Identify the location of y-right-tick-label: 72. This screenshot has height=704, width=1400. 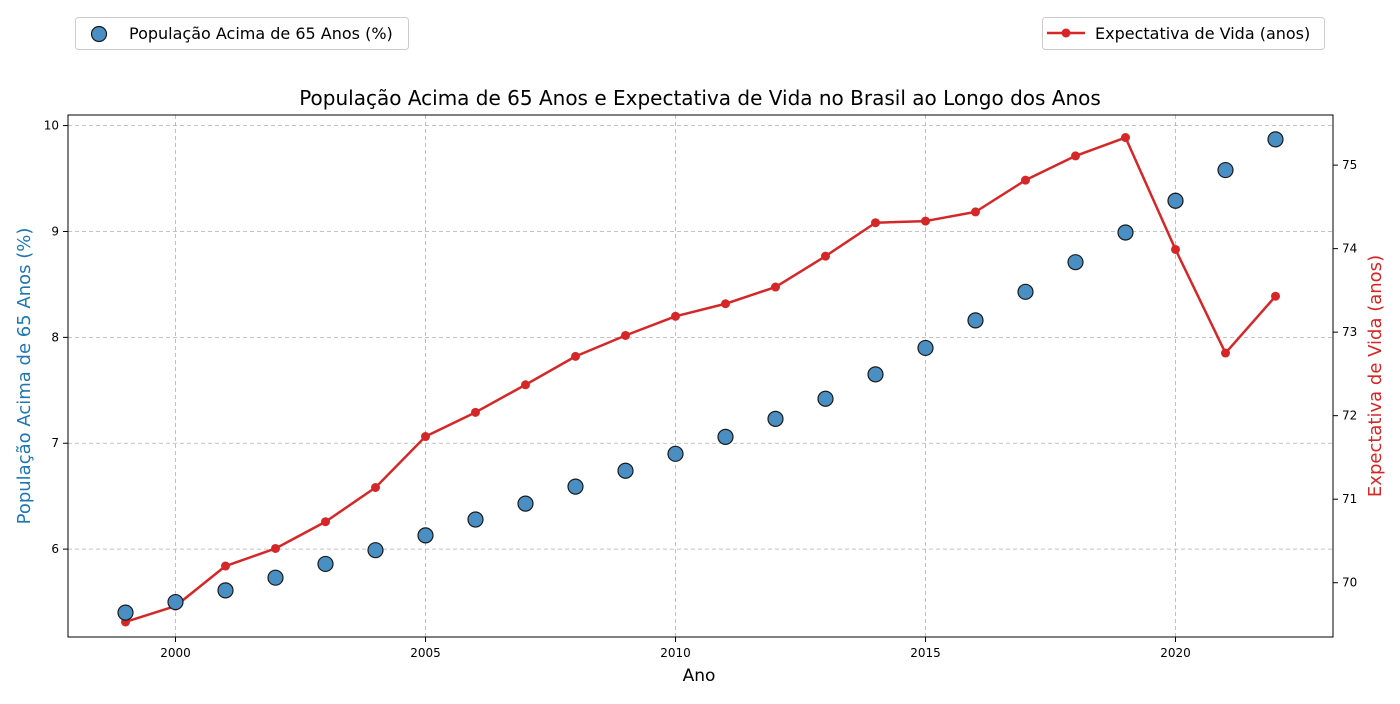
(1349, 416).